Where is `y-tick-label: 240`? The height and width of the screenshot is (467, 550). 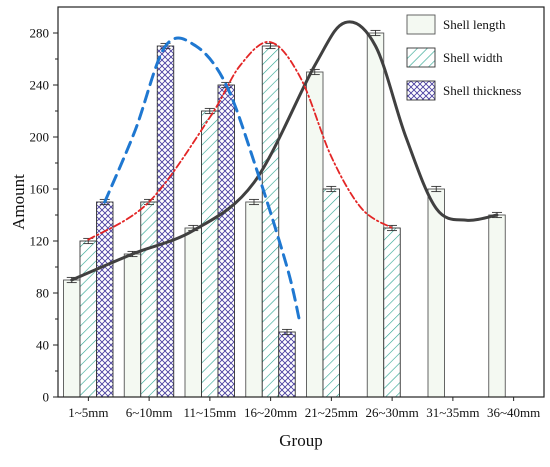 y-tick-label: 240 is located at coordinates (40, 85).